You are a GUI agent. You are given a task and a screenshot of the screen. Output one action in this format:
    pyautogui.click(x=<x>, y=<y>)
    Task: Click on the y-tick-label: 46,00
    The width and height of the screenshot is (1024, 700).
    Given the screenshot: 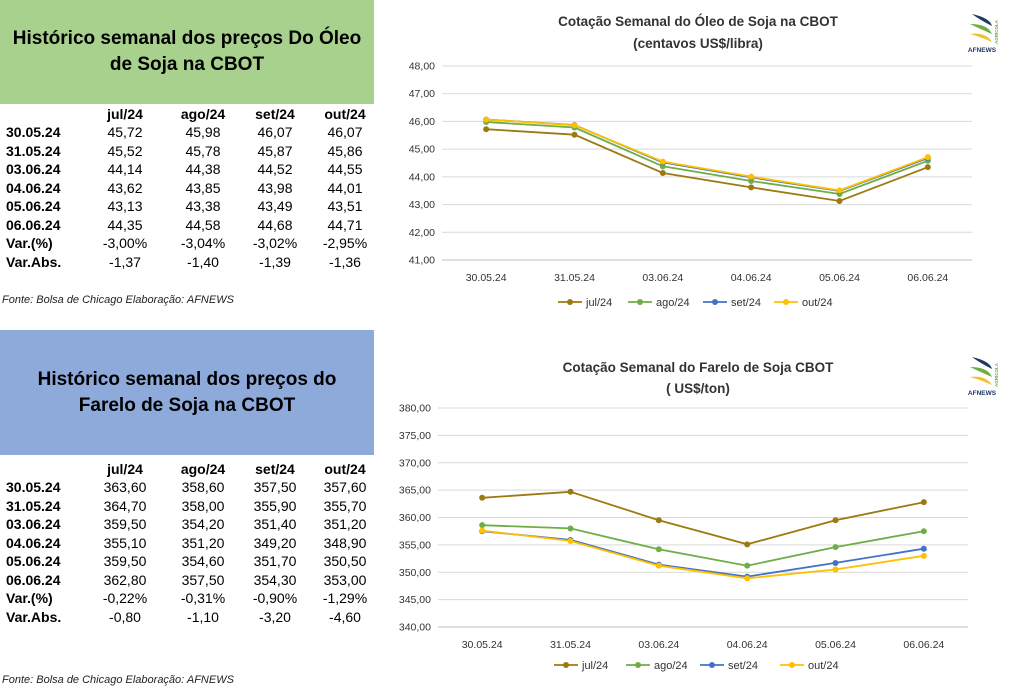 What is the action you would take?
    pyautogui.click(x=422, y=122)
    